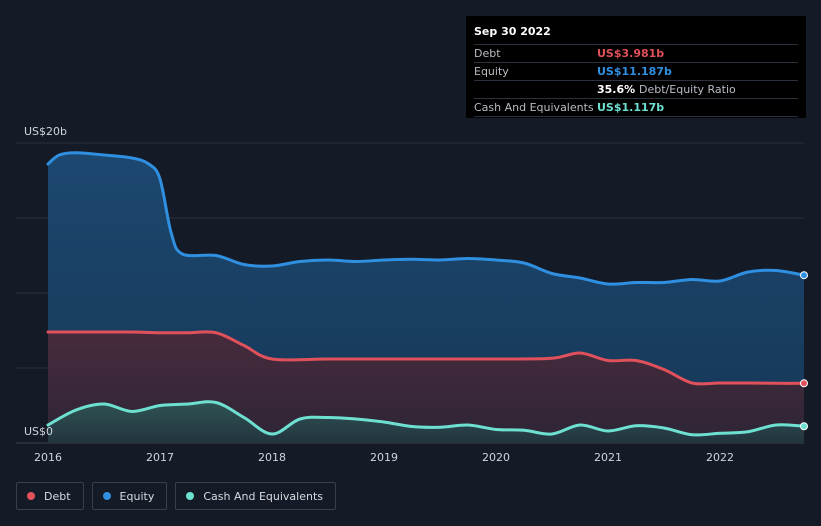 This screenshot has height=526, width=821. I want to click on tooltip-ratio-value: 35.6%, so click(616, 89).